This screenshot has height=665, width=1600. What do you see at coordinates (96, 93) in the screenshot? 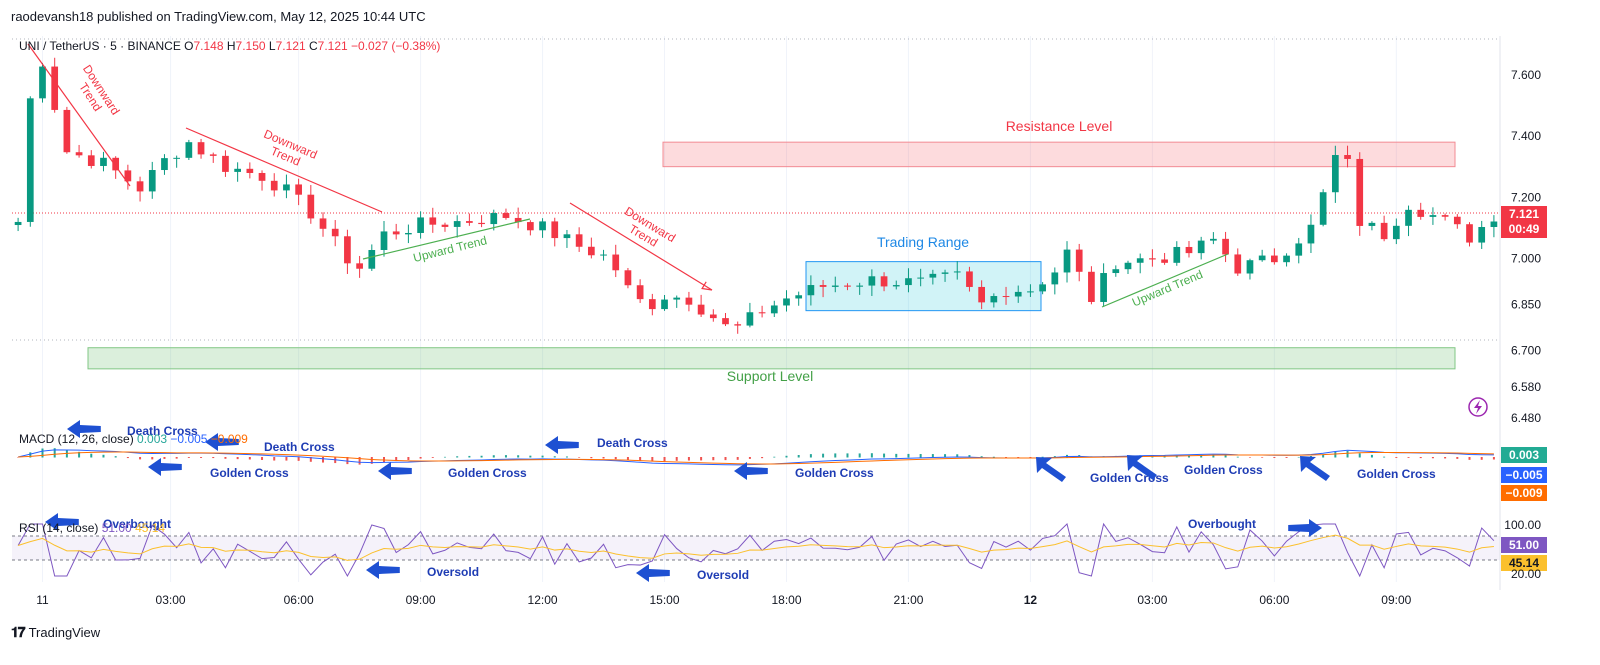
I see `downward-trend-label-1: DownwardTrend` at bounding box center [96, 93].